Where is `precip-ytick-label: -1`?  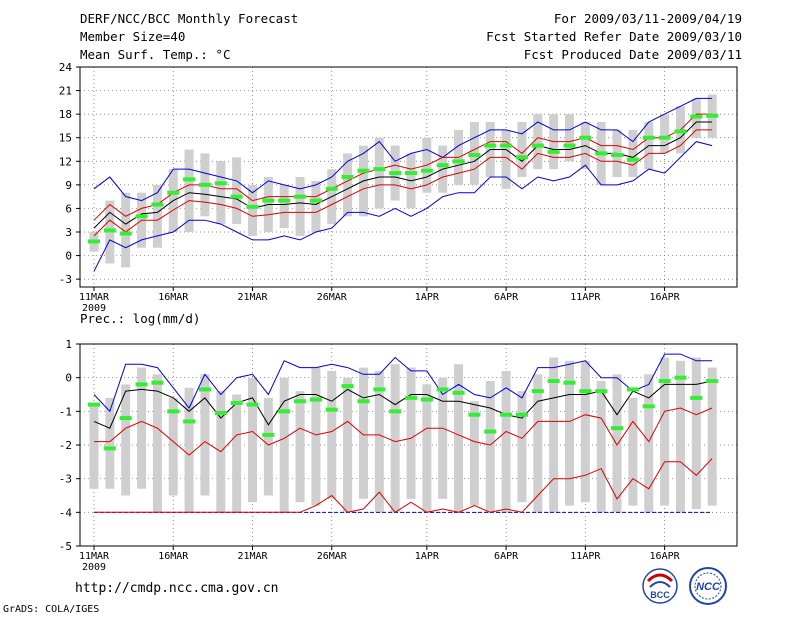
precip-ytick-label: -1 is located at coordinates (65, 411).